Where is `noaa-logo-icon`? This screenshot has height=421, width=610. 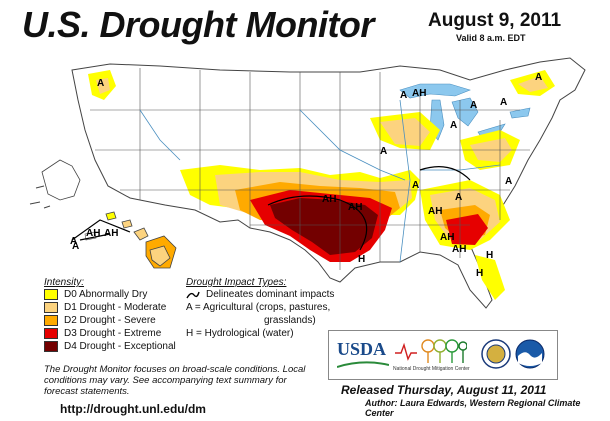 noaa-logo-icon is located at coordinates (530, 354).